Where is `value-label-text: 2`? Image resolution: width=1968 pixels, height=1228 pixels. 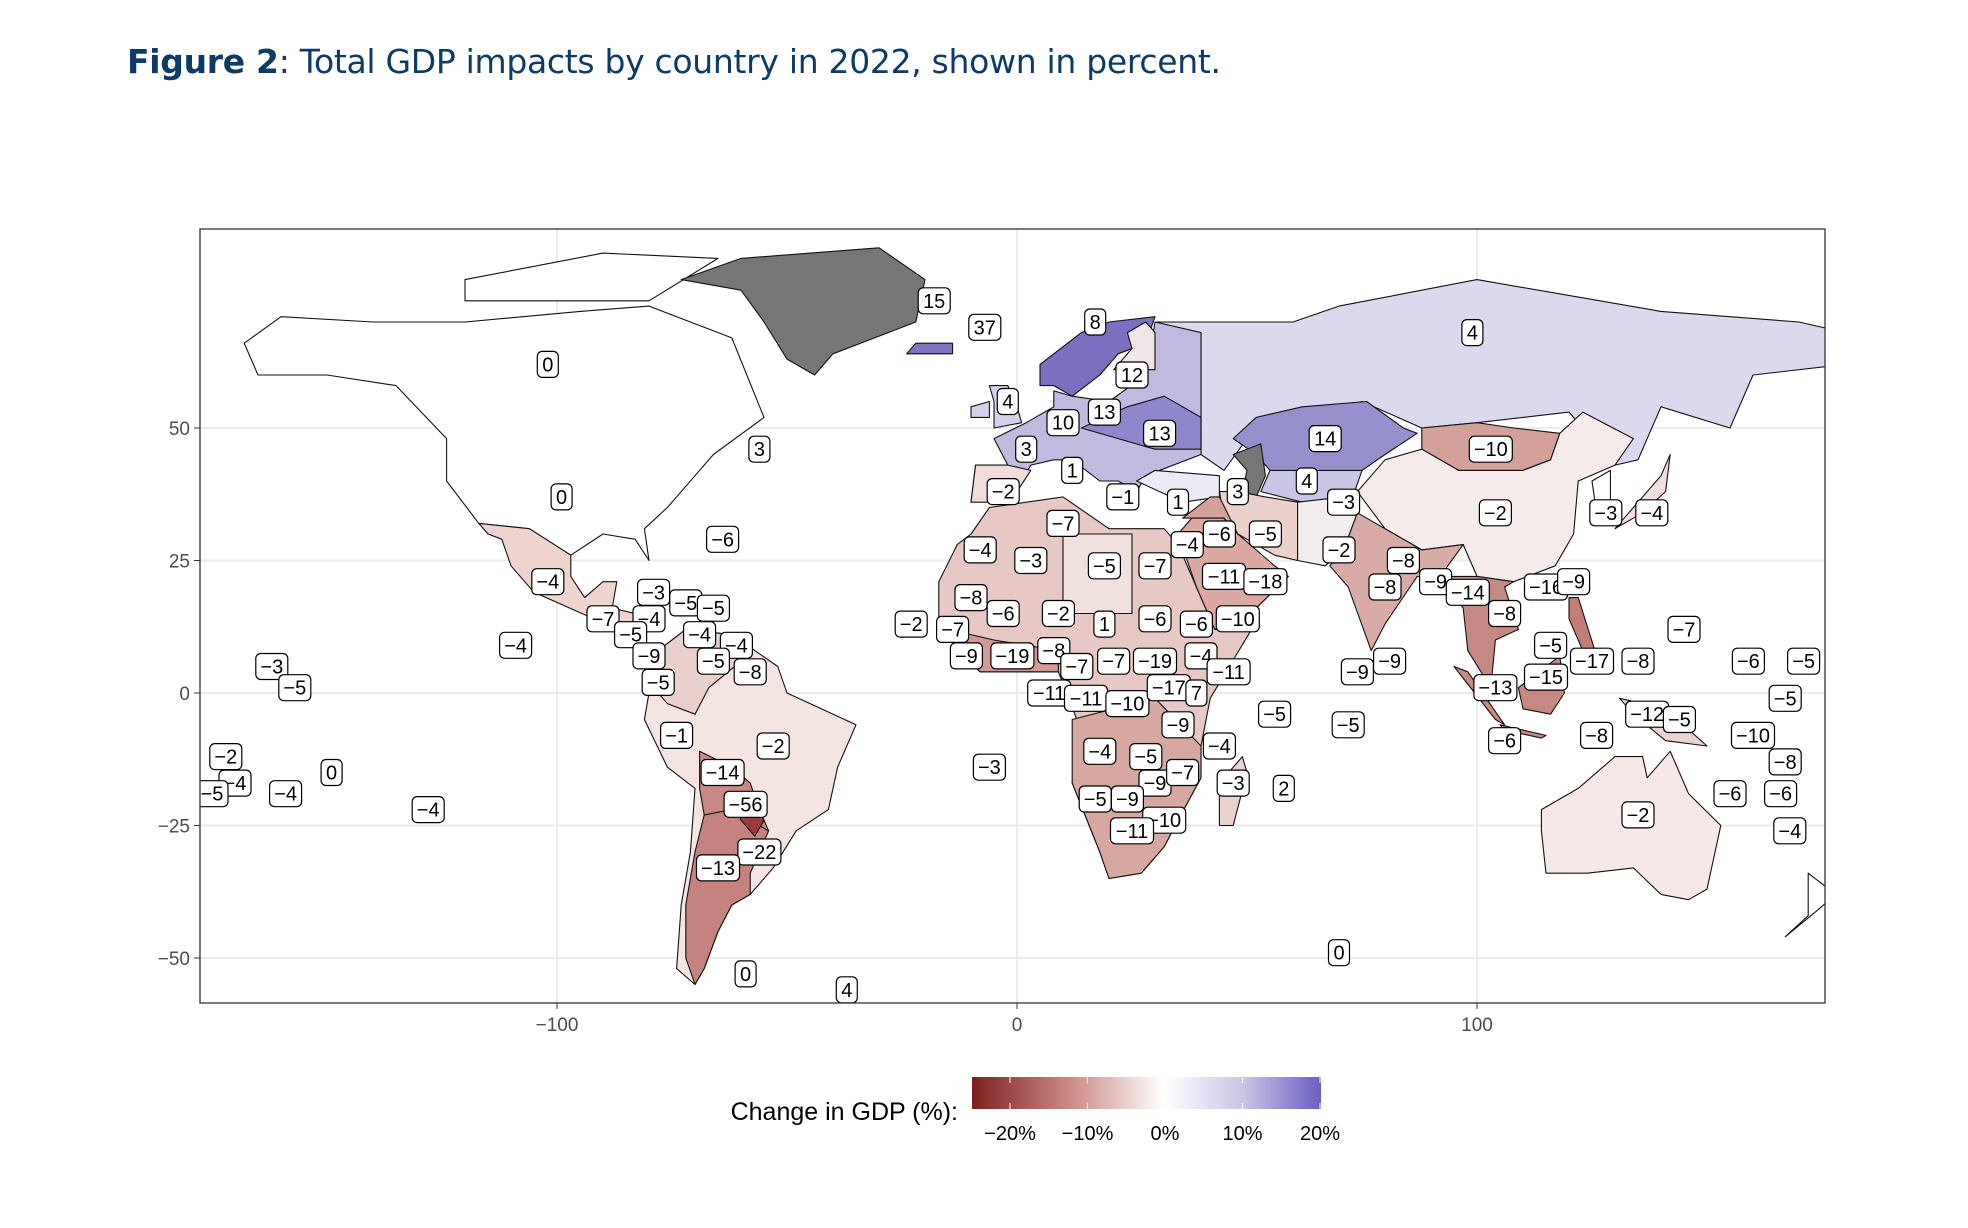
value-label-text: 2 is located at coordinates (1283, 789).